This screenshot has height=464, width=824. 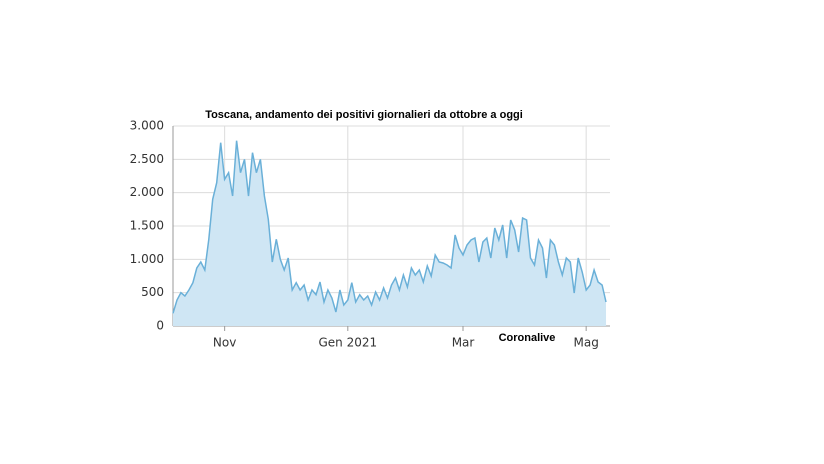 I want to click on x-tick-label: Nov, so click(x=224, y=343).